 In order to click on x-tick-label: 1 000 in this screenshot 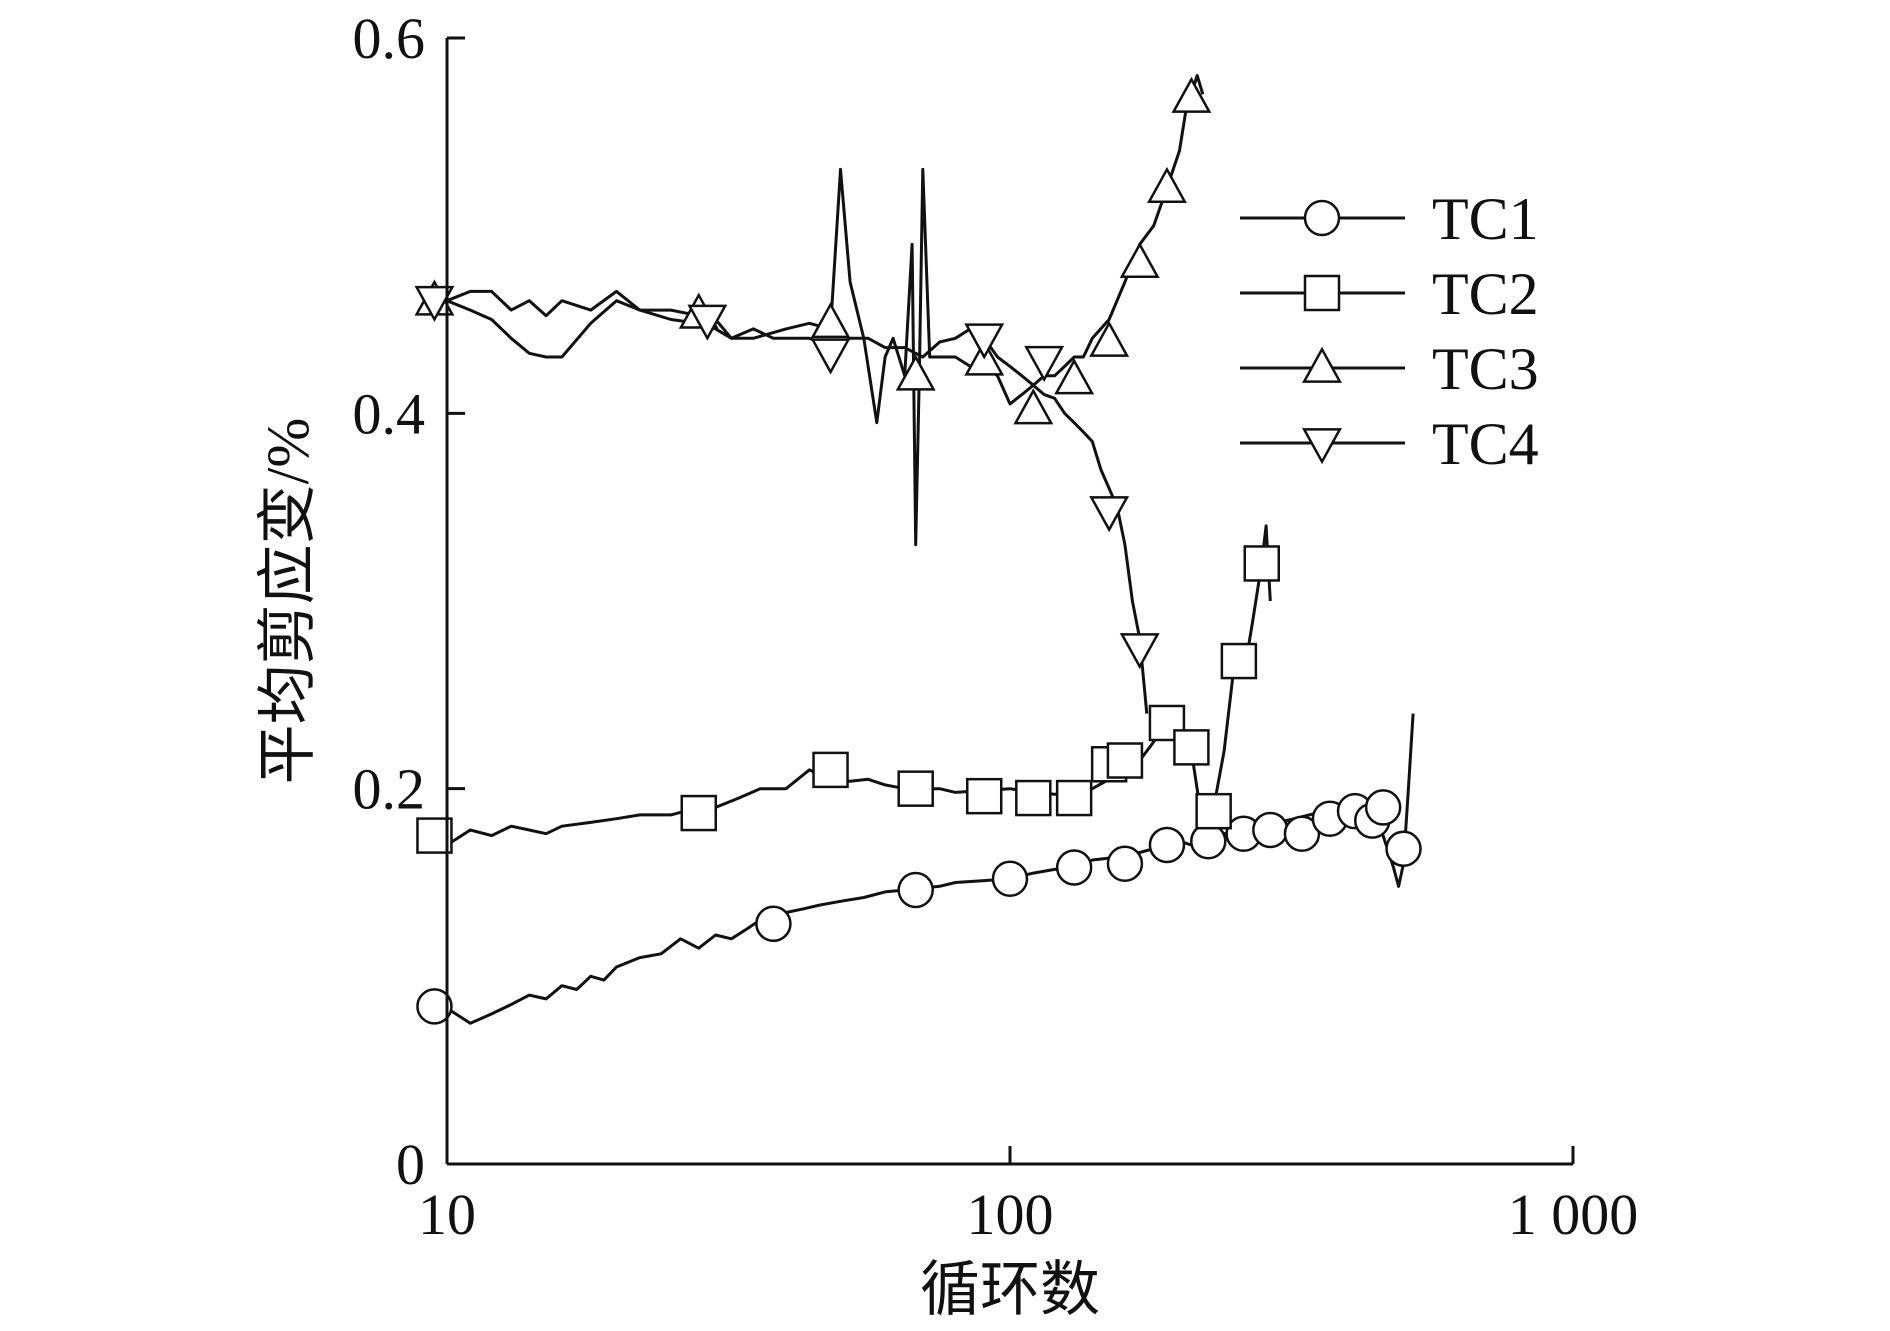, I will do `click(1573, 1214)`.